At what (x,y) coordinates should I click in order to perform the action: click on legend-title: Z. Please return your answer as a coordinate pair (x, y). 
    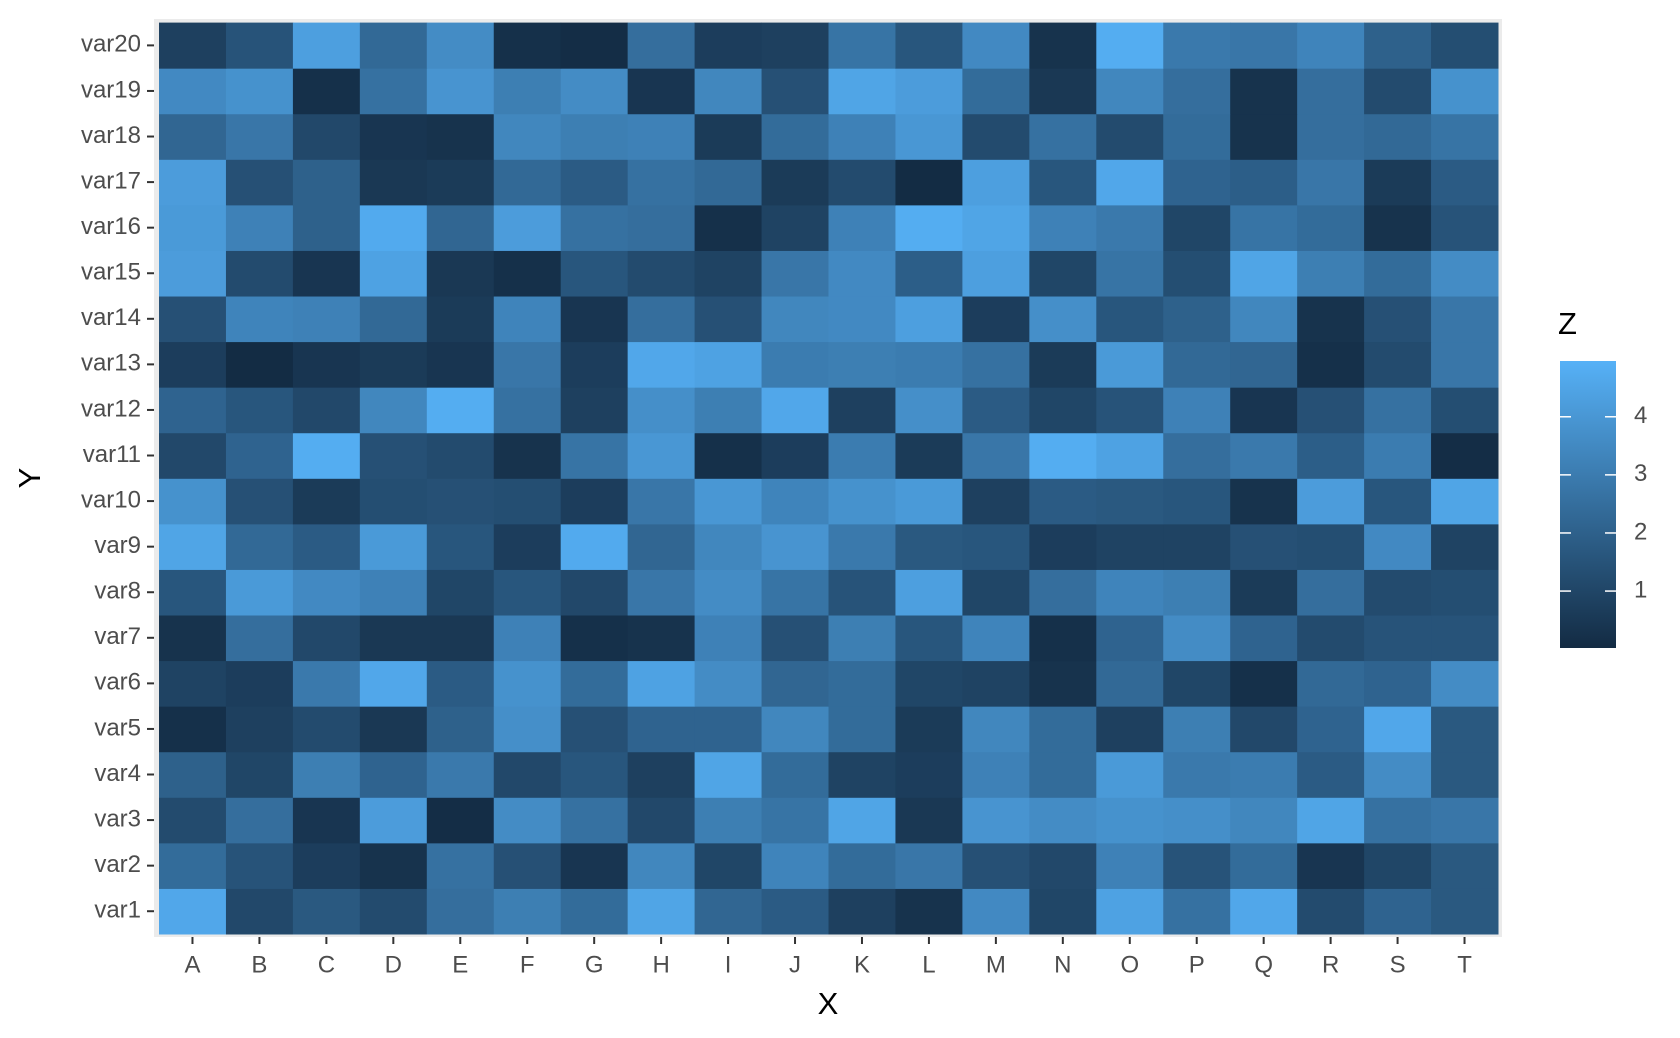
    Looking at the image, I should click on (1567, 323).